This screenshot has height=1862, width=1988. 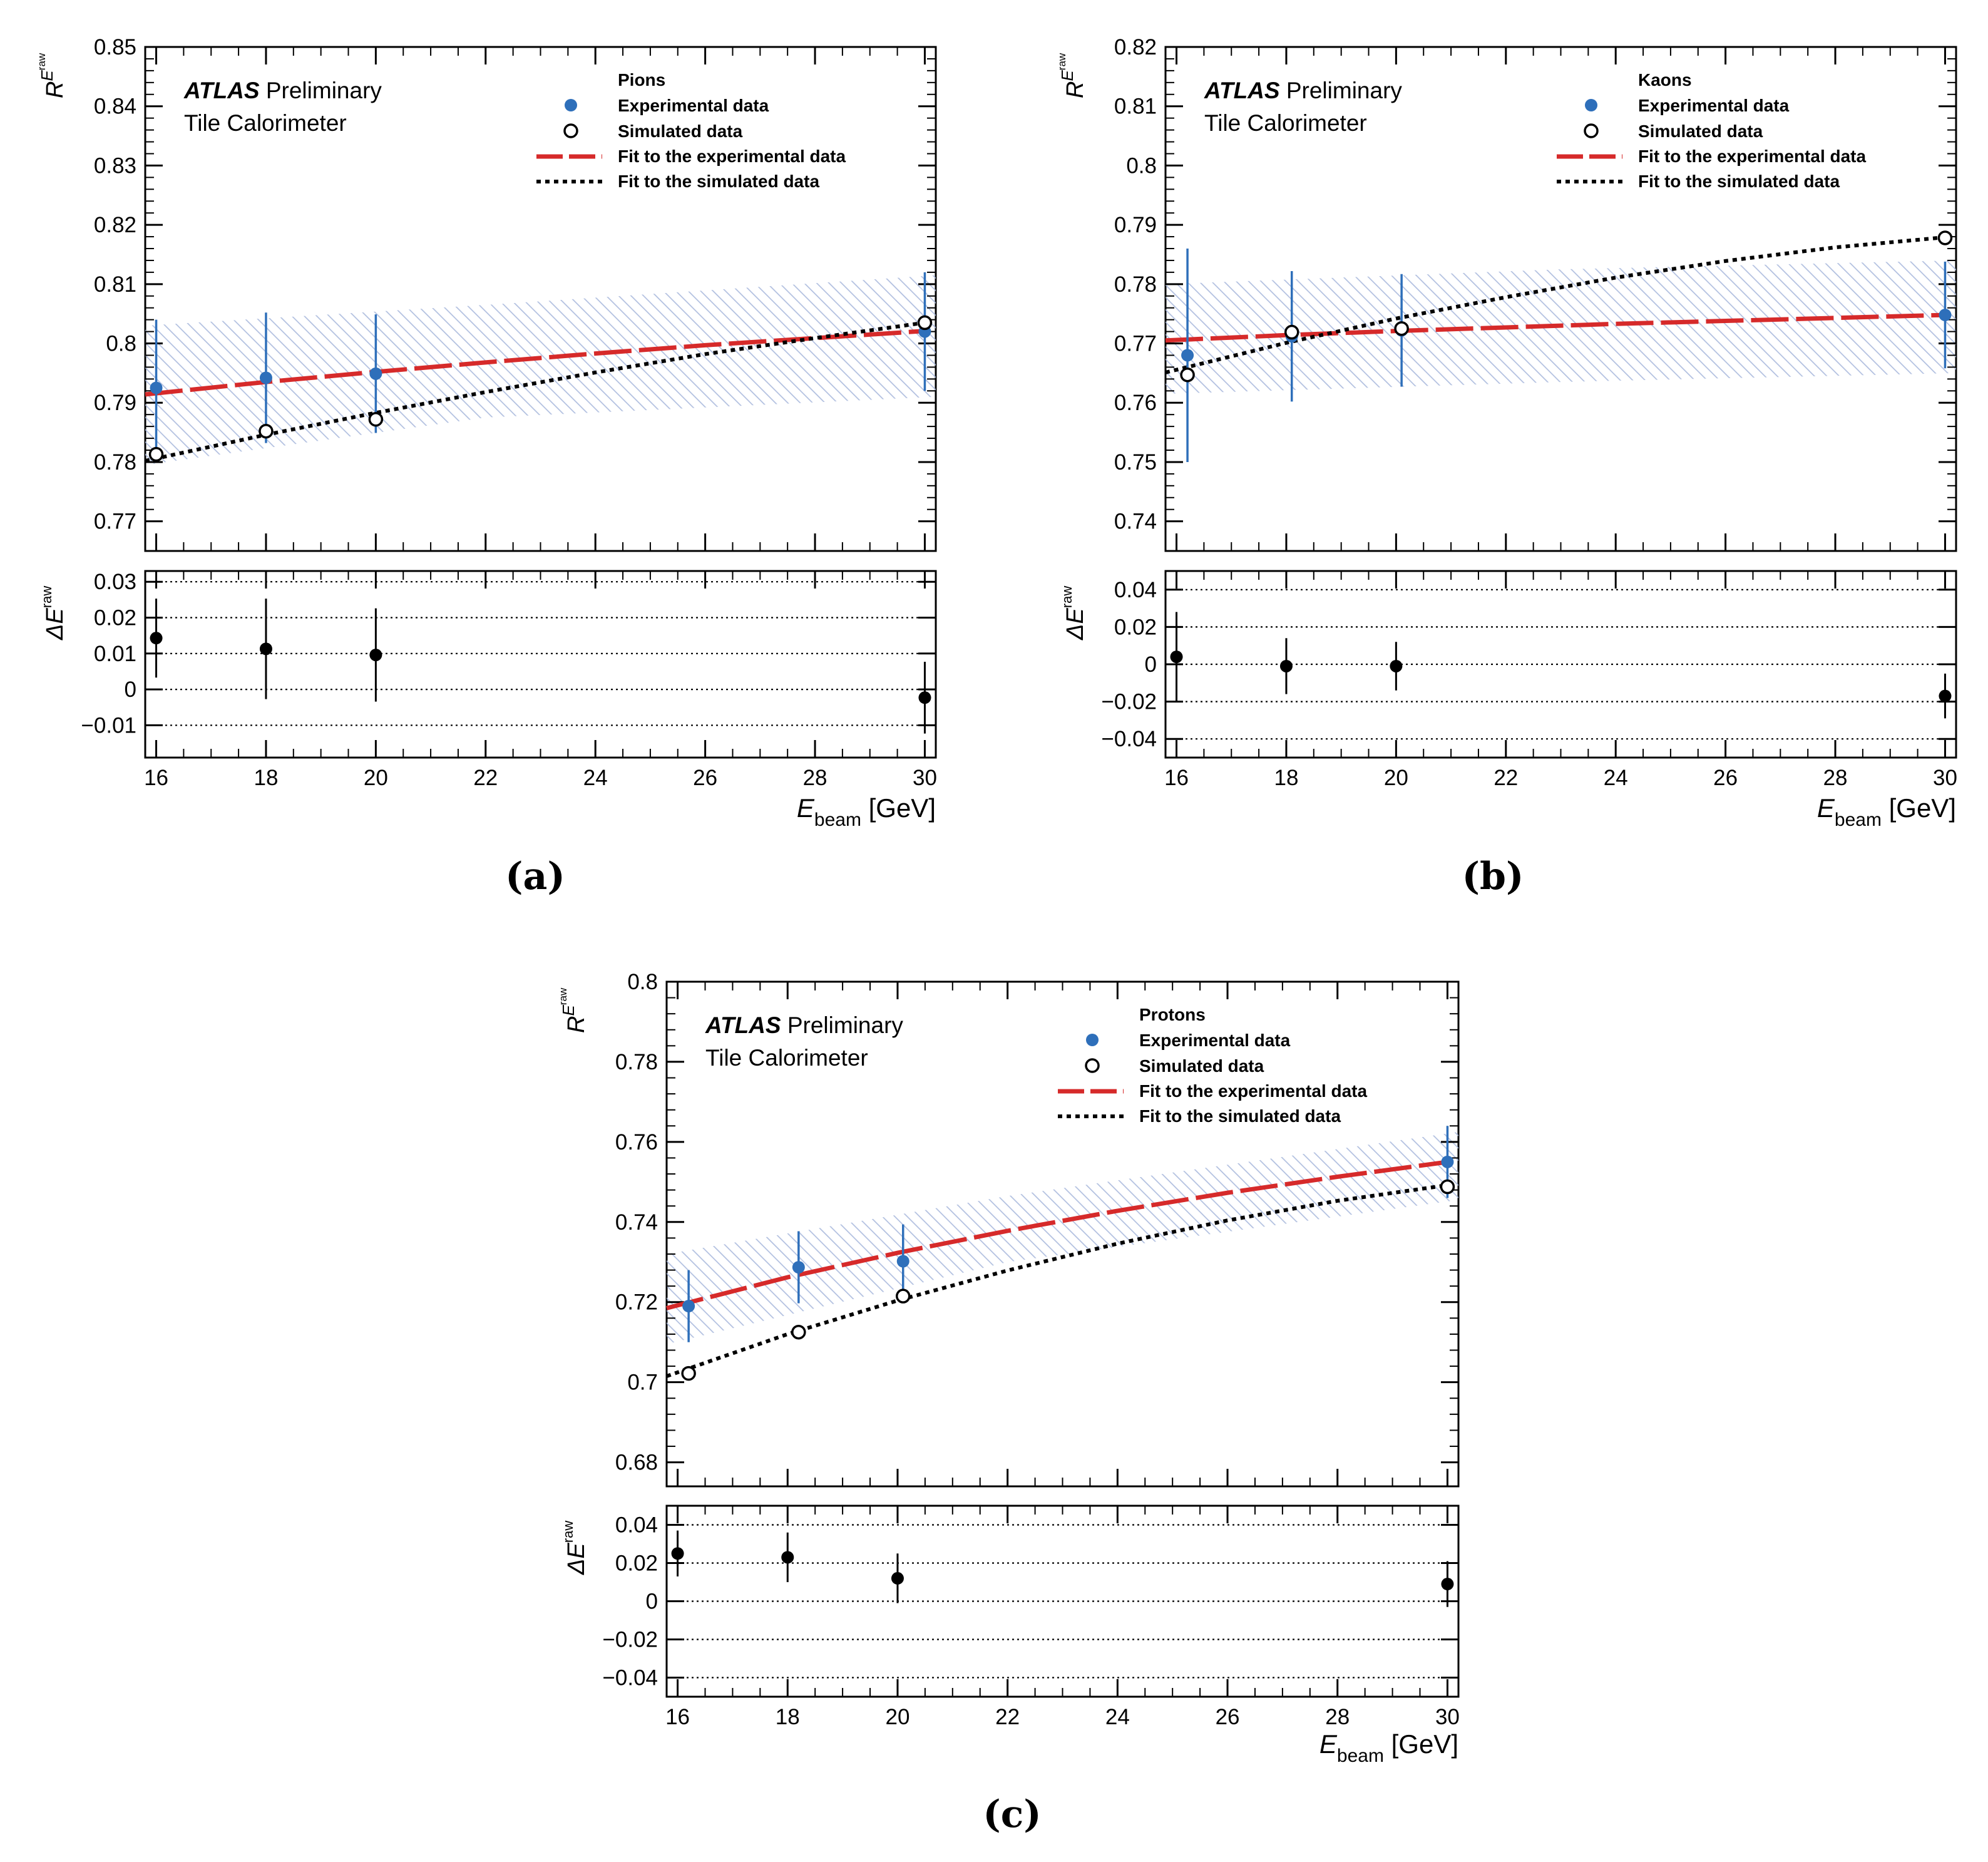 What do you see at coordinates (515, 284) in the screenshot?
I see `main-y-axis: 0.77 0.78 0.79 0.8 0.81 0.82 0.83 0.84 0.85` at bounding box center [515, 284].